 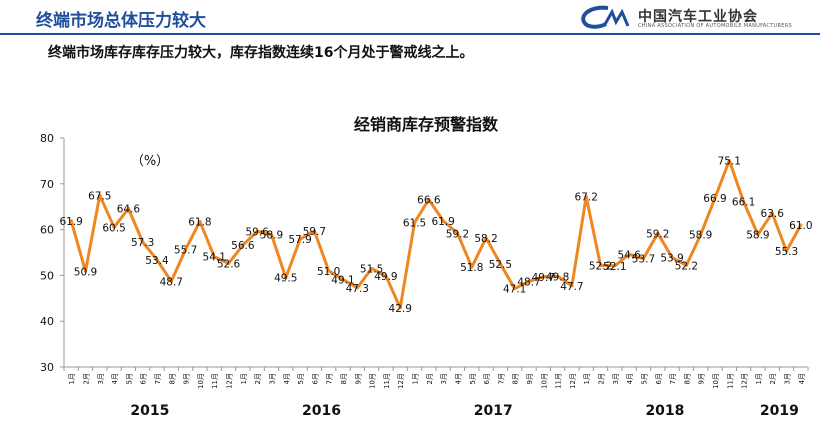 What do you see at coordinates (493, 411) in the screenshot?
I see `year-label: 2017` at bounding box center [493, 411].